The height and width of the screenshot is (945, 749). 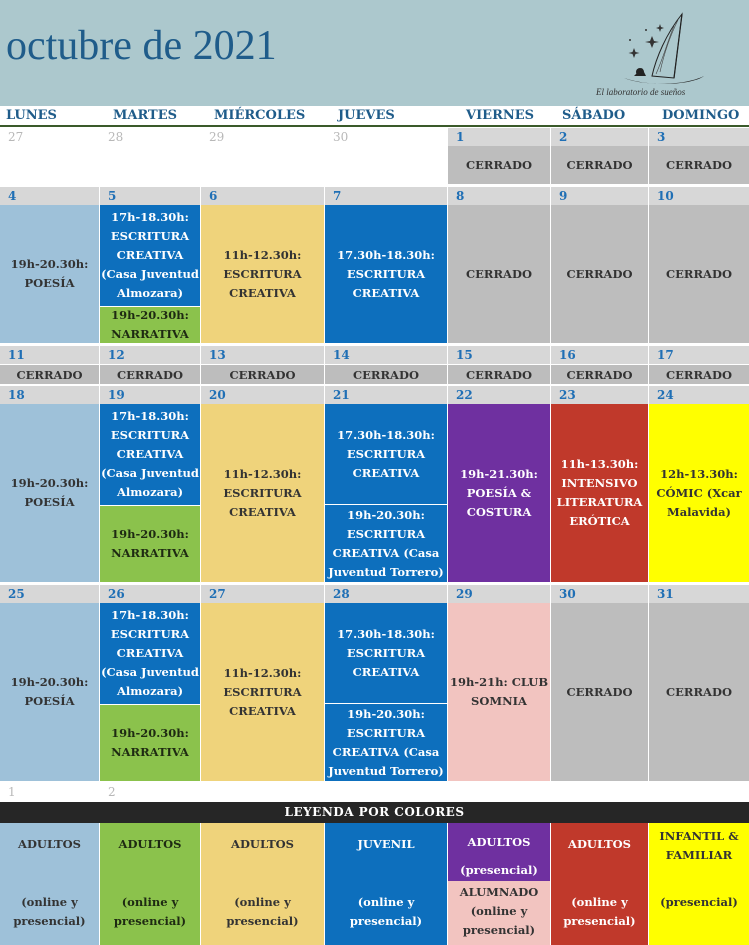 I want to click on day-number: 9, so click(x=600, y=196).